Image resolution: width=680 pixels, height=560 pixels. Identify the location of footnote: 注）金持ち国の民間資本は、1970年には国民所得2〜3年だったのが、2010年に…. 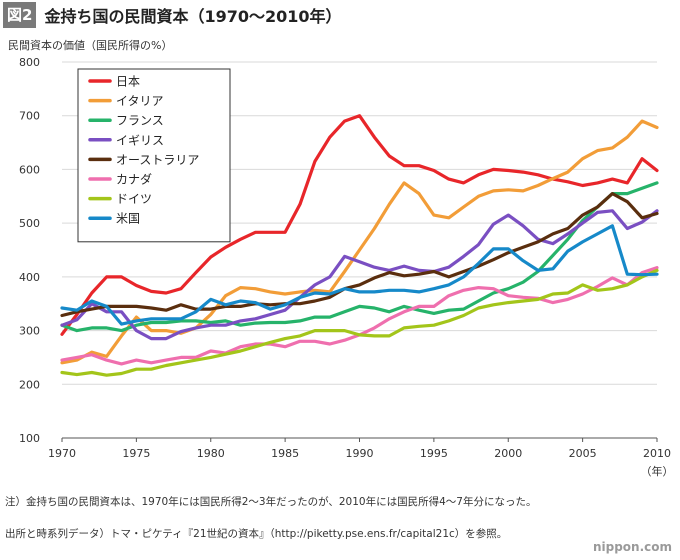
(271, 502).